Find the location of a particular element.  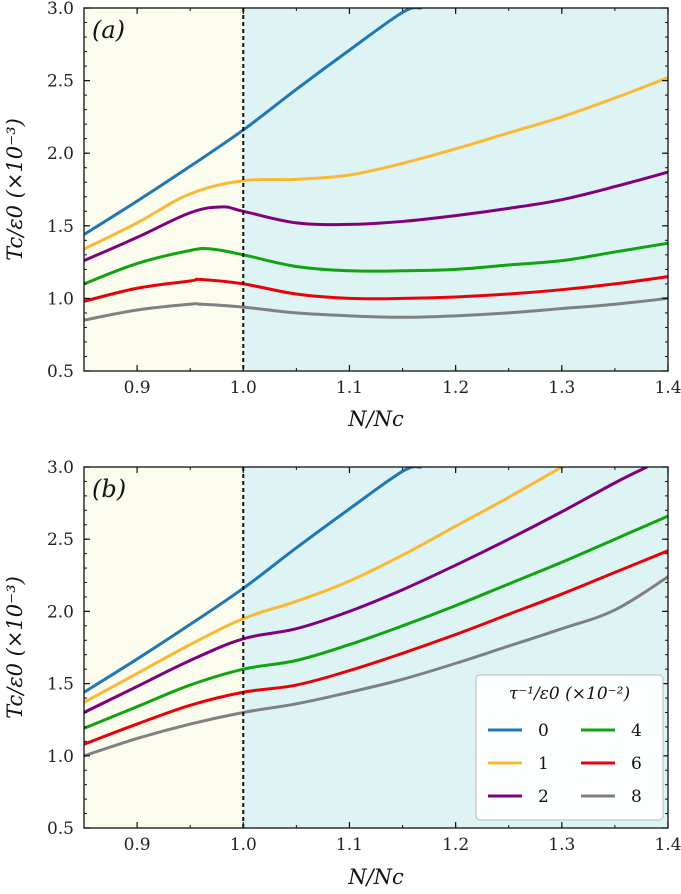

legend-label-1: 1 is located at coordinates (543, 764).